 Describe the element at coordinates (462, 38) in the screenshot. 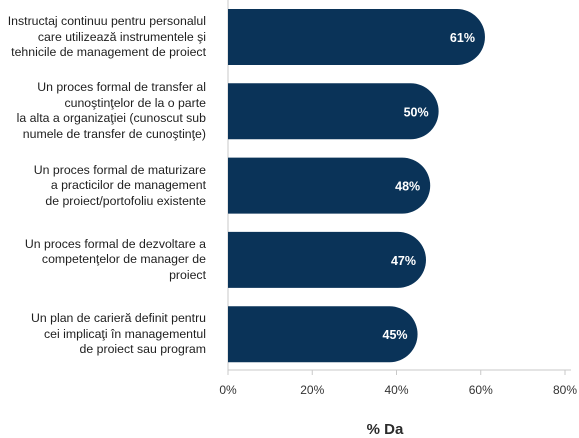

I see `bar-value-label: 61%` at that location.